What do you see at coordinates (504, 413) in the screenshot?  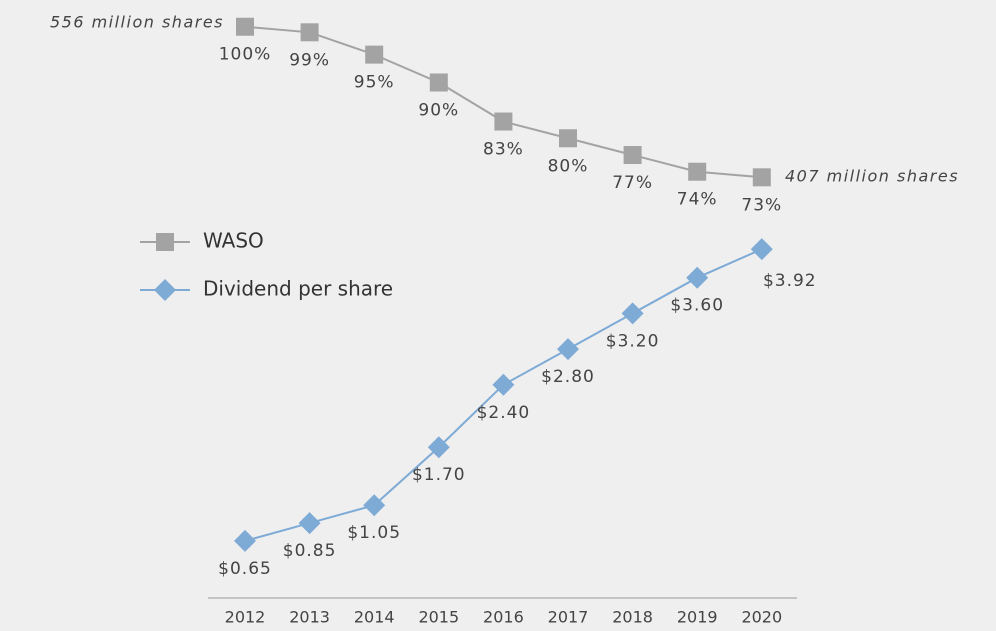 I see `data-label: $2.40` at bounding box center [504, 413].